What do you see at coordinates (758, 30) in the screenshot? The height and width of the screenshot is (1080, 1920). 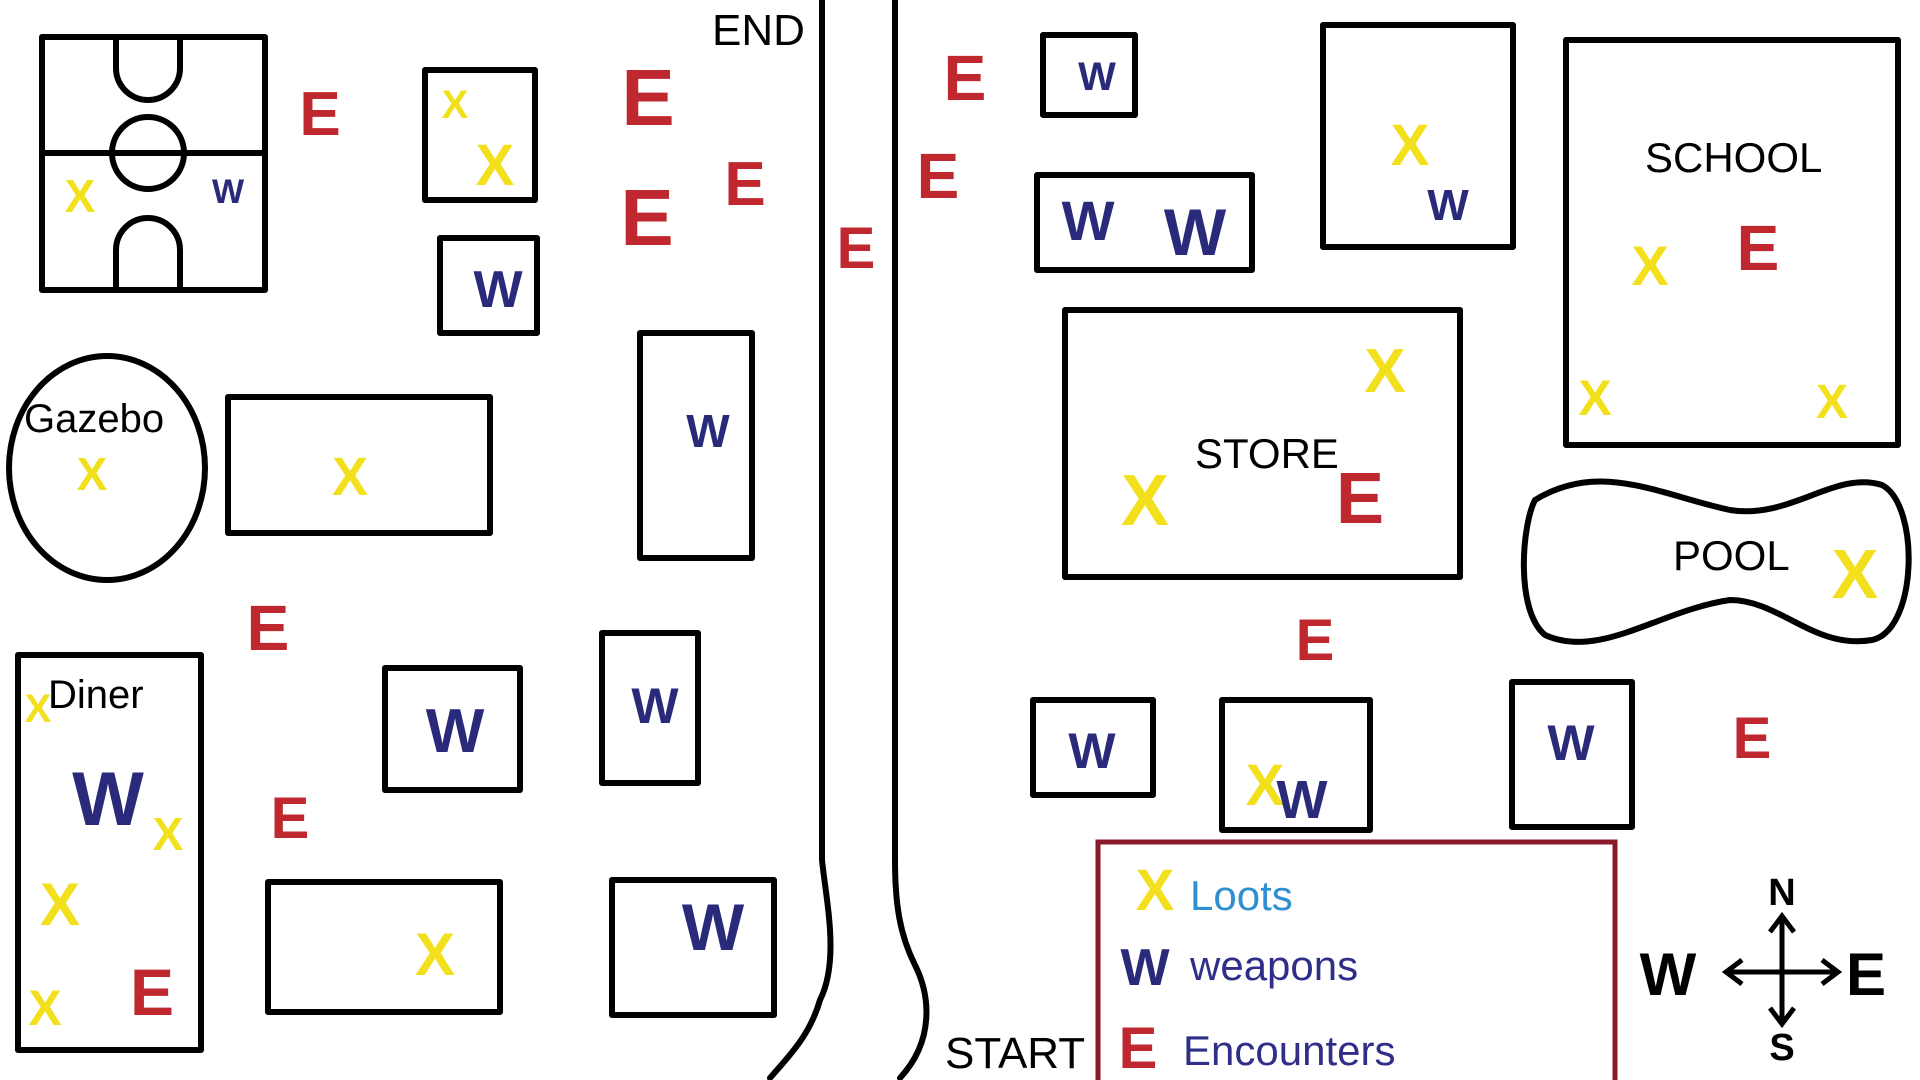 I see `end-label: END` at bounding box center [758, 30].